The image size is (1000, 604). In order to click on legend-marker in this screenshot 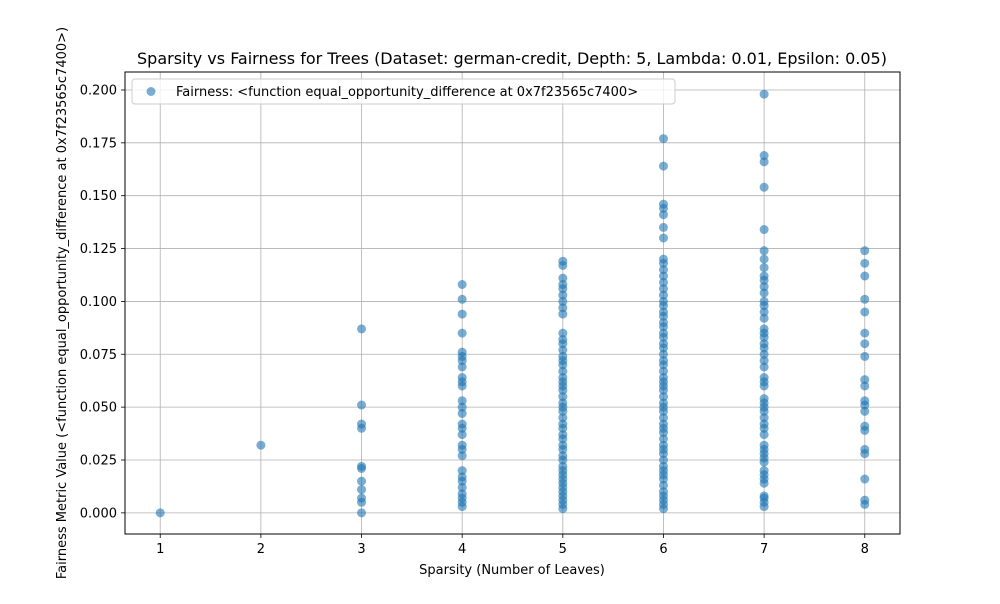, I will do `click(151, 91)`.